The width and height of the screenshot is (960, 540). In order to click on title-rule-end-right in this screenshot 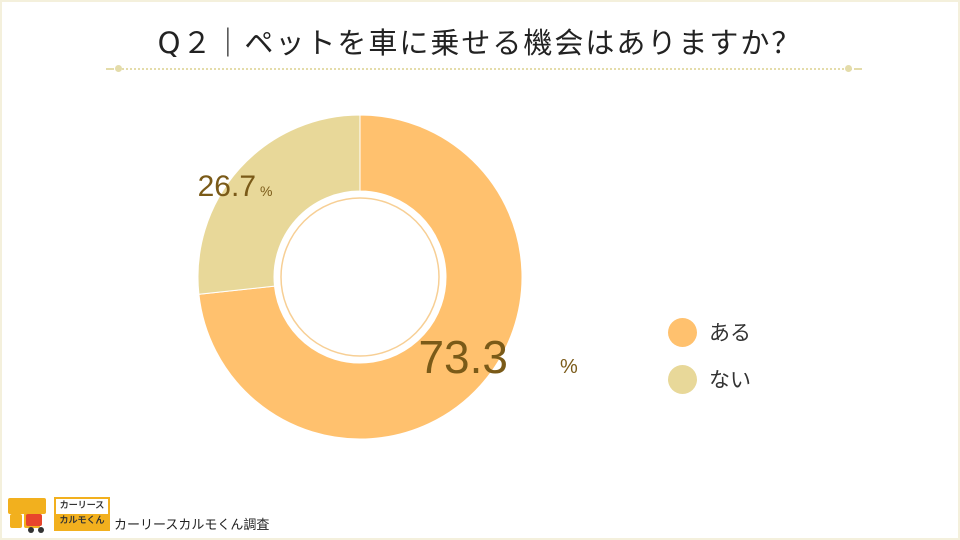, I will do `click(858, 69)`.